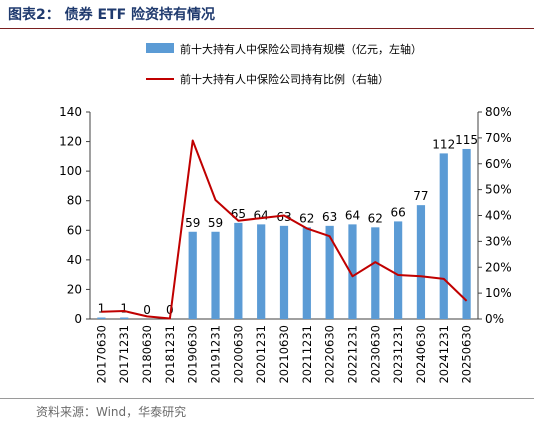 This screenshot has height=424, width=534. I want to click on x-tick-label: 20250630, so click(467, 354).